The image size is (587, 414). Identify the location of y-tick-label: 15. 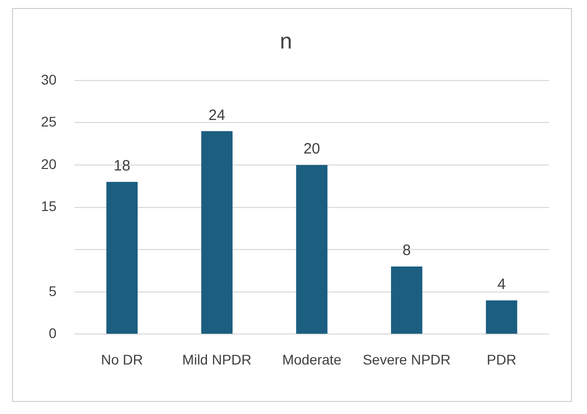
(48, 206).